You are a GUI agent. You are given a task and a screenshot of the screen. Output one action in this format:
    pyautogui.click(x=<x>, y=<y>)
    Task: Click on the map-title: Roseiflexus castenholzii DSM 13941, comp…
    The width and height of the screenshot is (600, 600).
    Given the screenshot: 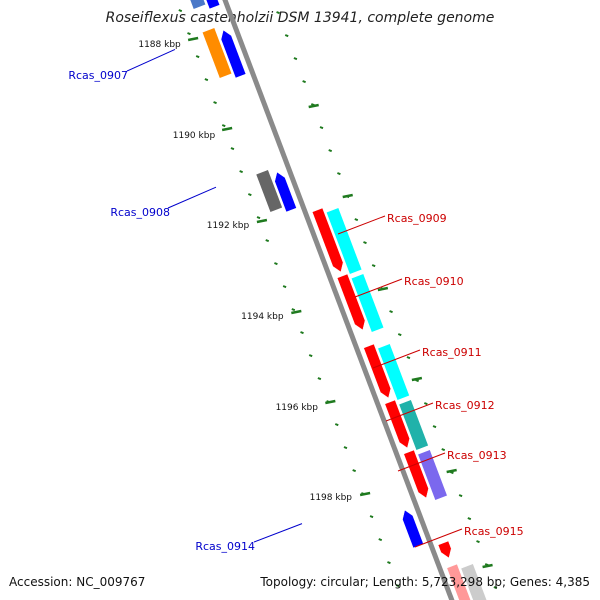 What is the action you would take?
    pyautogui.click(x=300, y=18)
    